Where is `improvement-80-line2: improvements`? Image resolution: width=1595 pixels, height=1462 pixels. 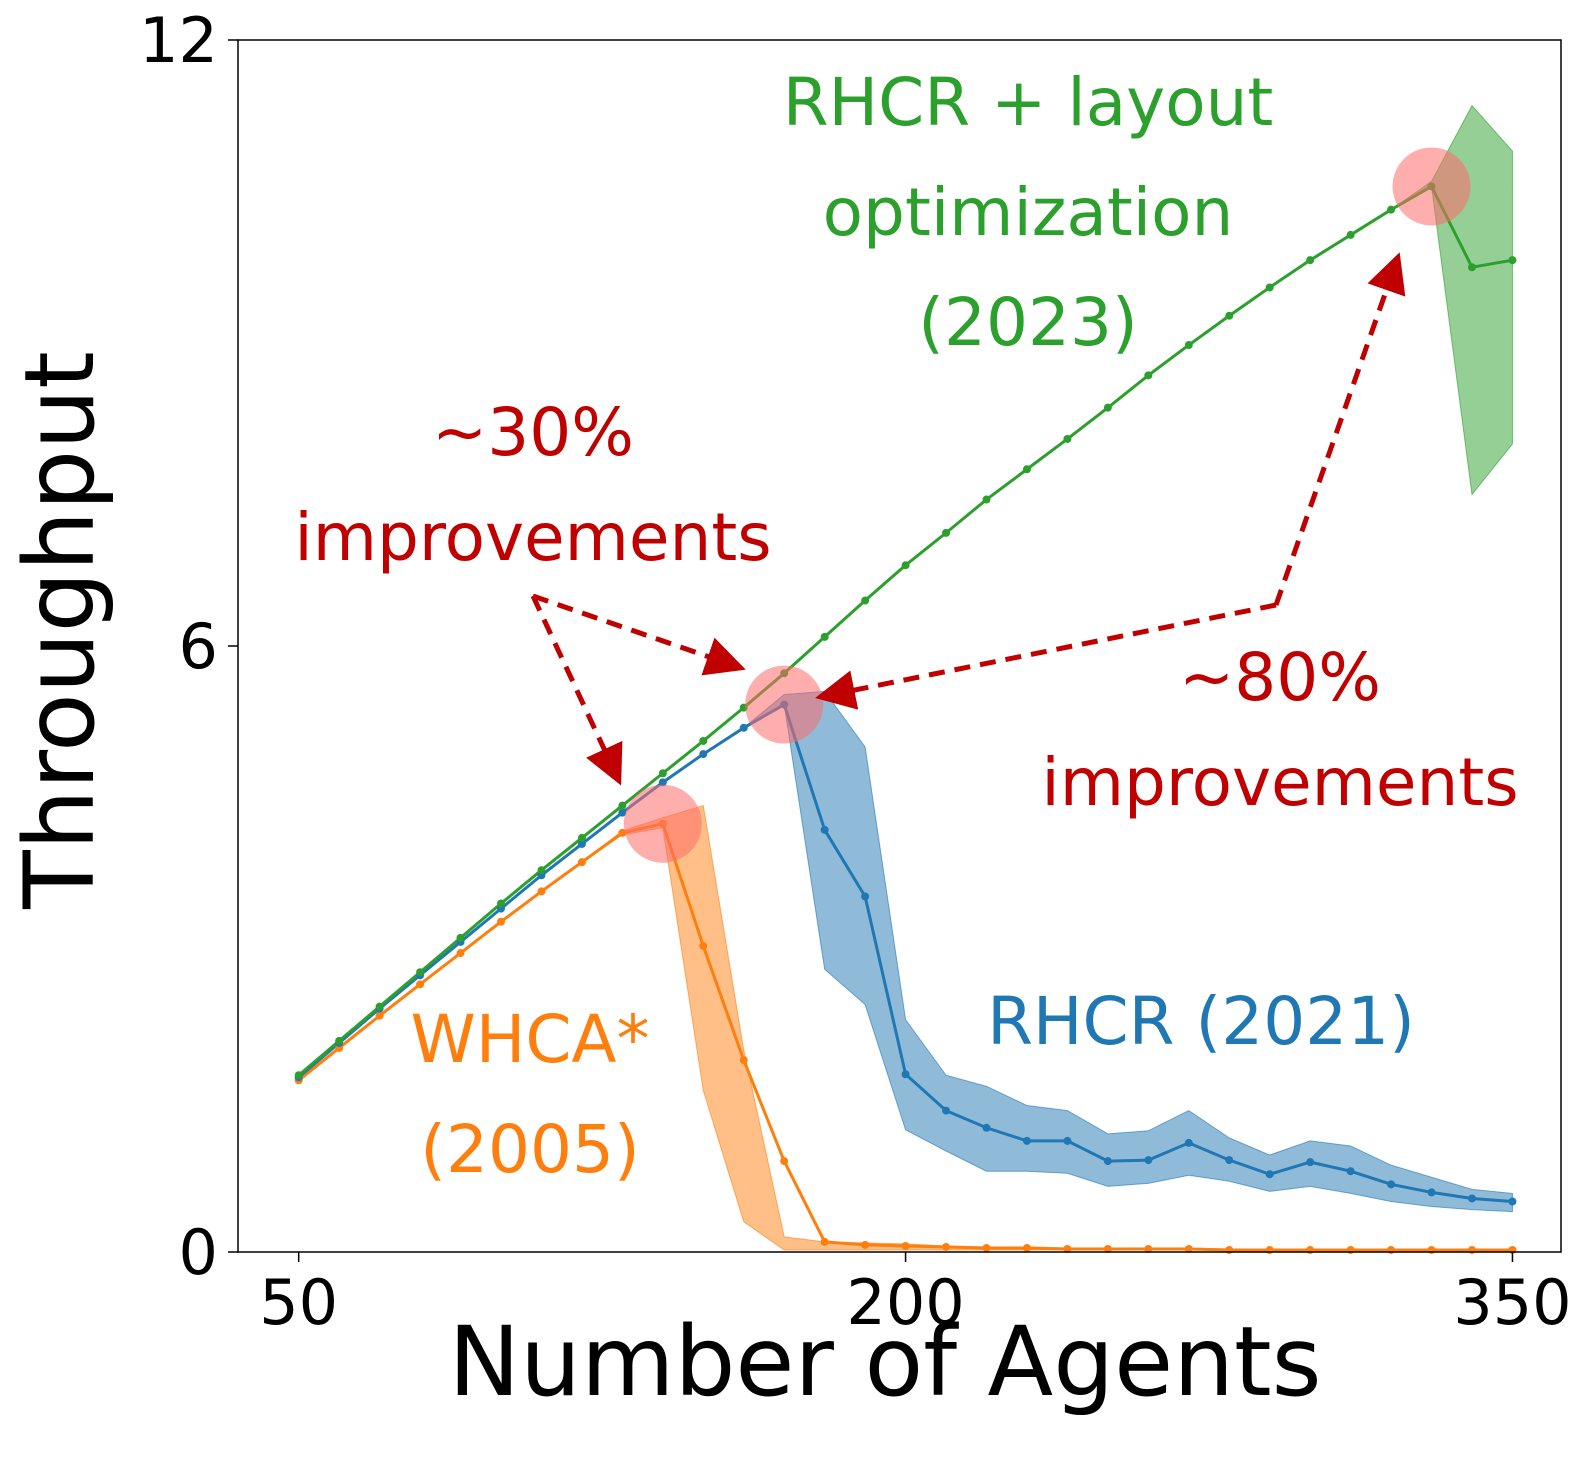
improvement-80-line2: improvements is located at coordinates (1279, 782).